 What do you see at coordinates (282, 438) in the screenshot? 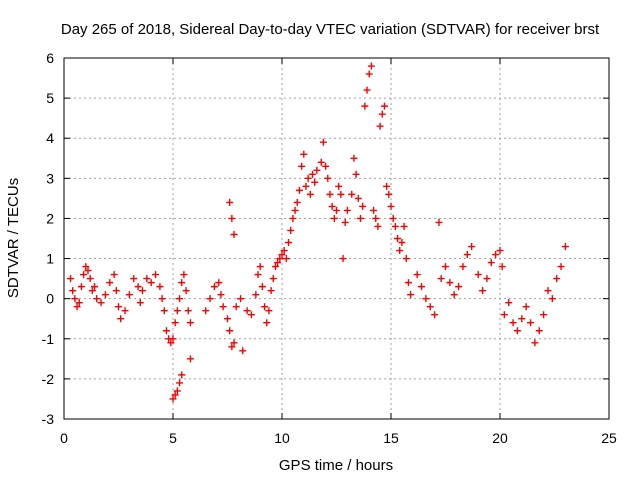
I see `x-tick-label: 10` at bounding box center [282, 438].